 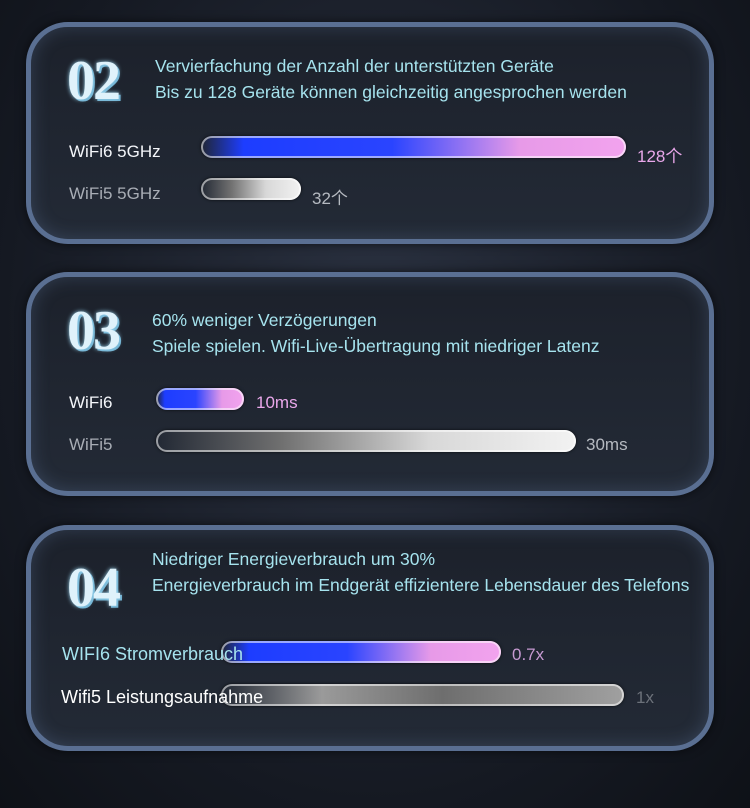 What do you see at coordinates (115, 193) in the screenshot?
I see `bar-label-wifi5: WiFi5 5GHz` at bounding box center [115, 193].